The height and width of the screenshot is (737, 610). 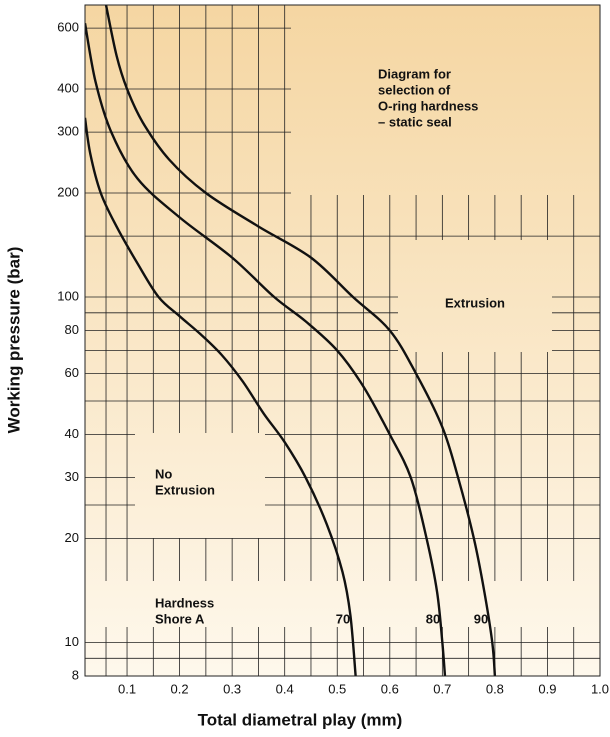 What do you see at coordinates (163, 473) in the screenshot?
I see `annotation: No` at bounding box center [163, 473].